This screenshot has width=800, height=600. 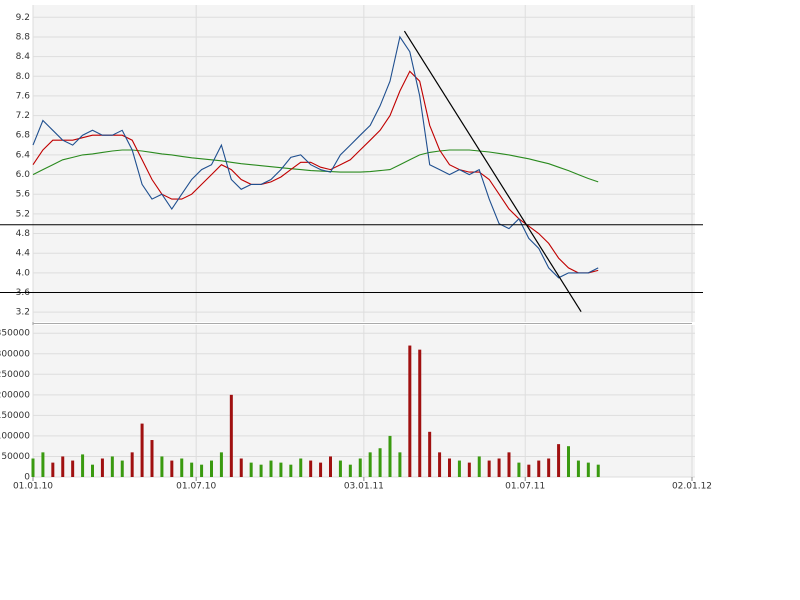 What do you see at coordinates (23, 273) in the screenshot?
I see `y-tick-label: 4.0` at bounding box center [23, 273].